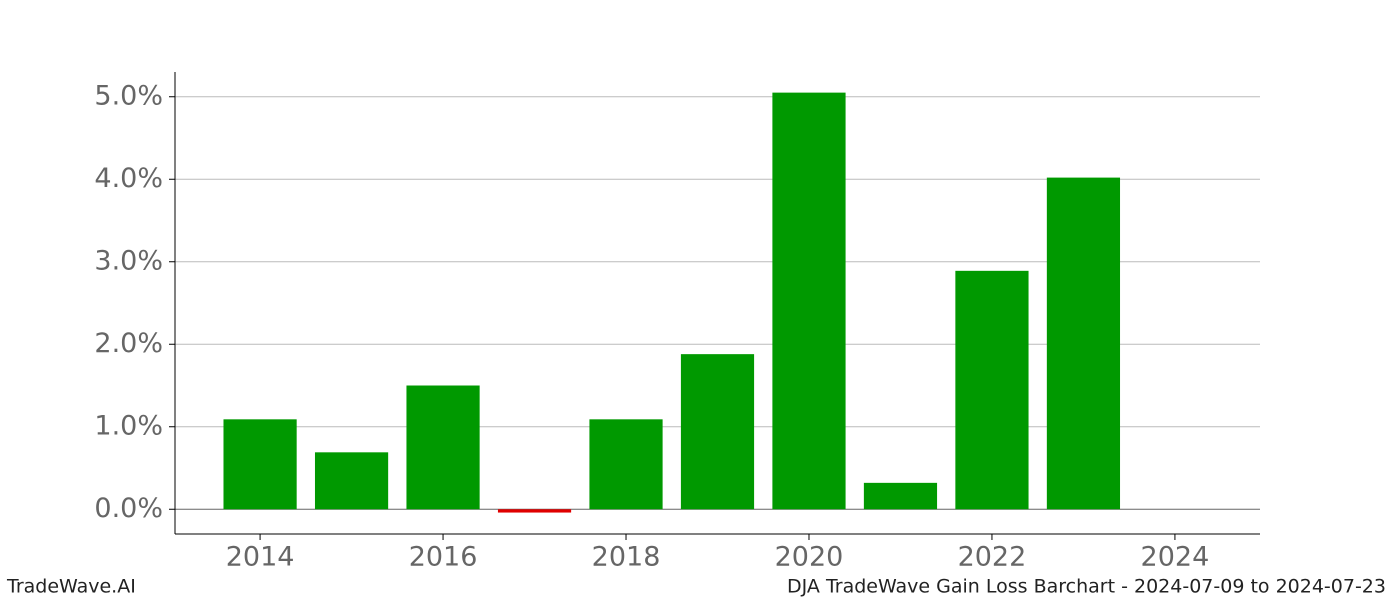  I want to click on x-tick-label: 2024, so click(1175, 557).